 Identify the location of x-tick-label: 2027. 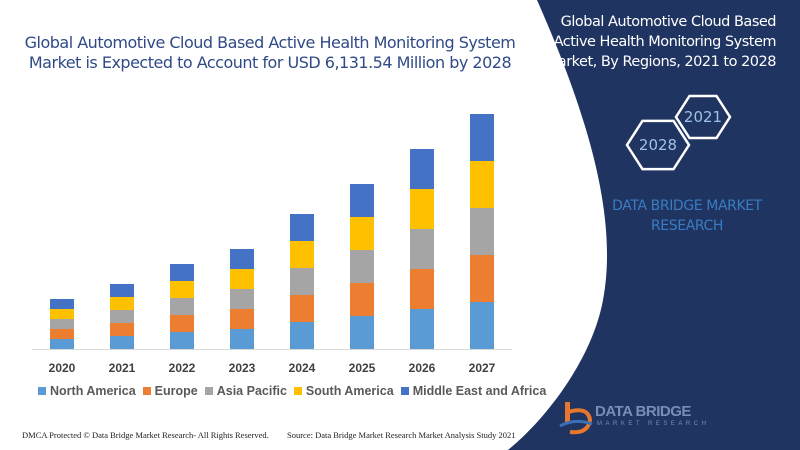
(482, 368).